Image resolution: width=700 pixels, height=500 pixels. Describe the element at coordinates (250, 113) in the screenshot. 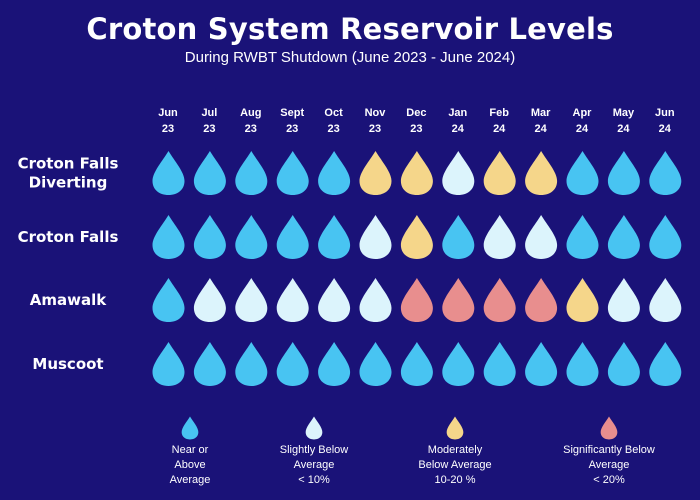

I see `month-label: Aug` at that location.